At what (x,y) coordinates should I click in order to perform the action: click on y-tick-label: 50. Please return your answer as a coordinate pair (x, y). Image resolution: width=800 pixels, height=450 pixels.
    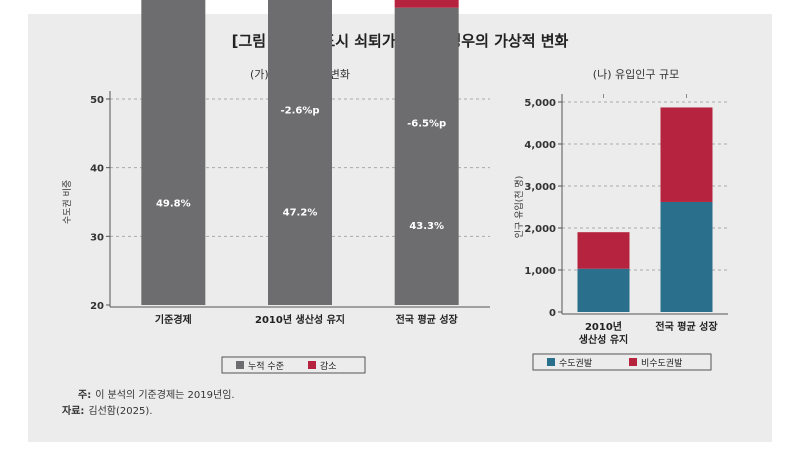
    Looking at the image, I should click on (97, 100).